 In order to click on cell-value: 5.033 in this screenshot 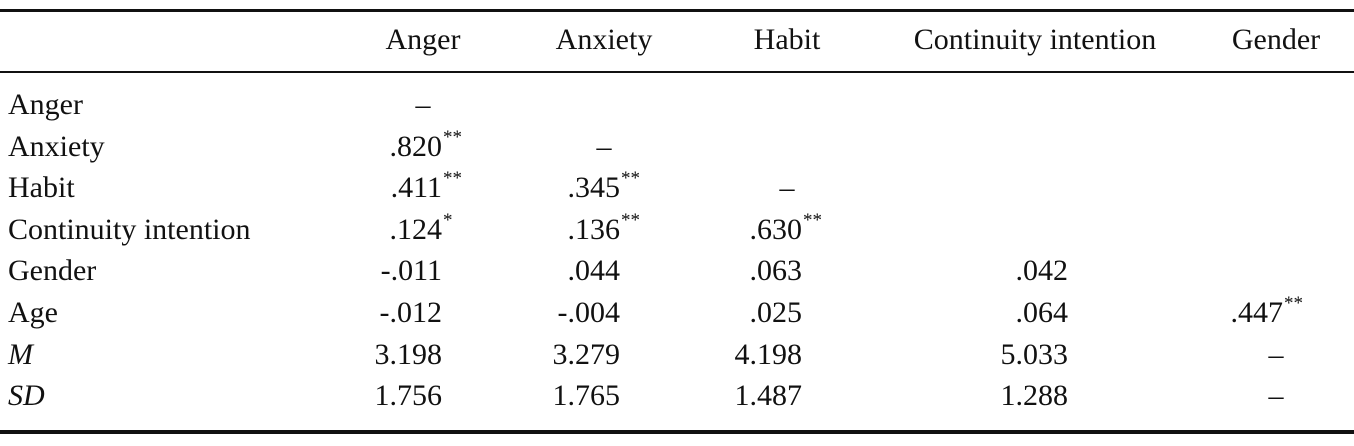, I will do `click(1034, 354)`.